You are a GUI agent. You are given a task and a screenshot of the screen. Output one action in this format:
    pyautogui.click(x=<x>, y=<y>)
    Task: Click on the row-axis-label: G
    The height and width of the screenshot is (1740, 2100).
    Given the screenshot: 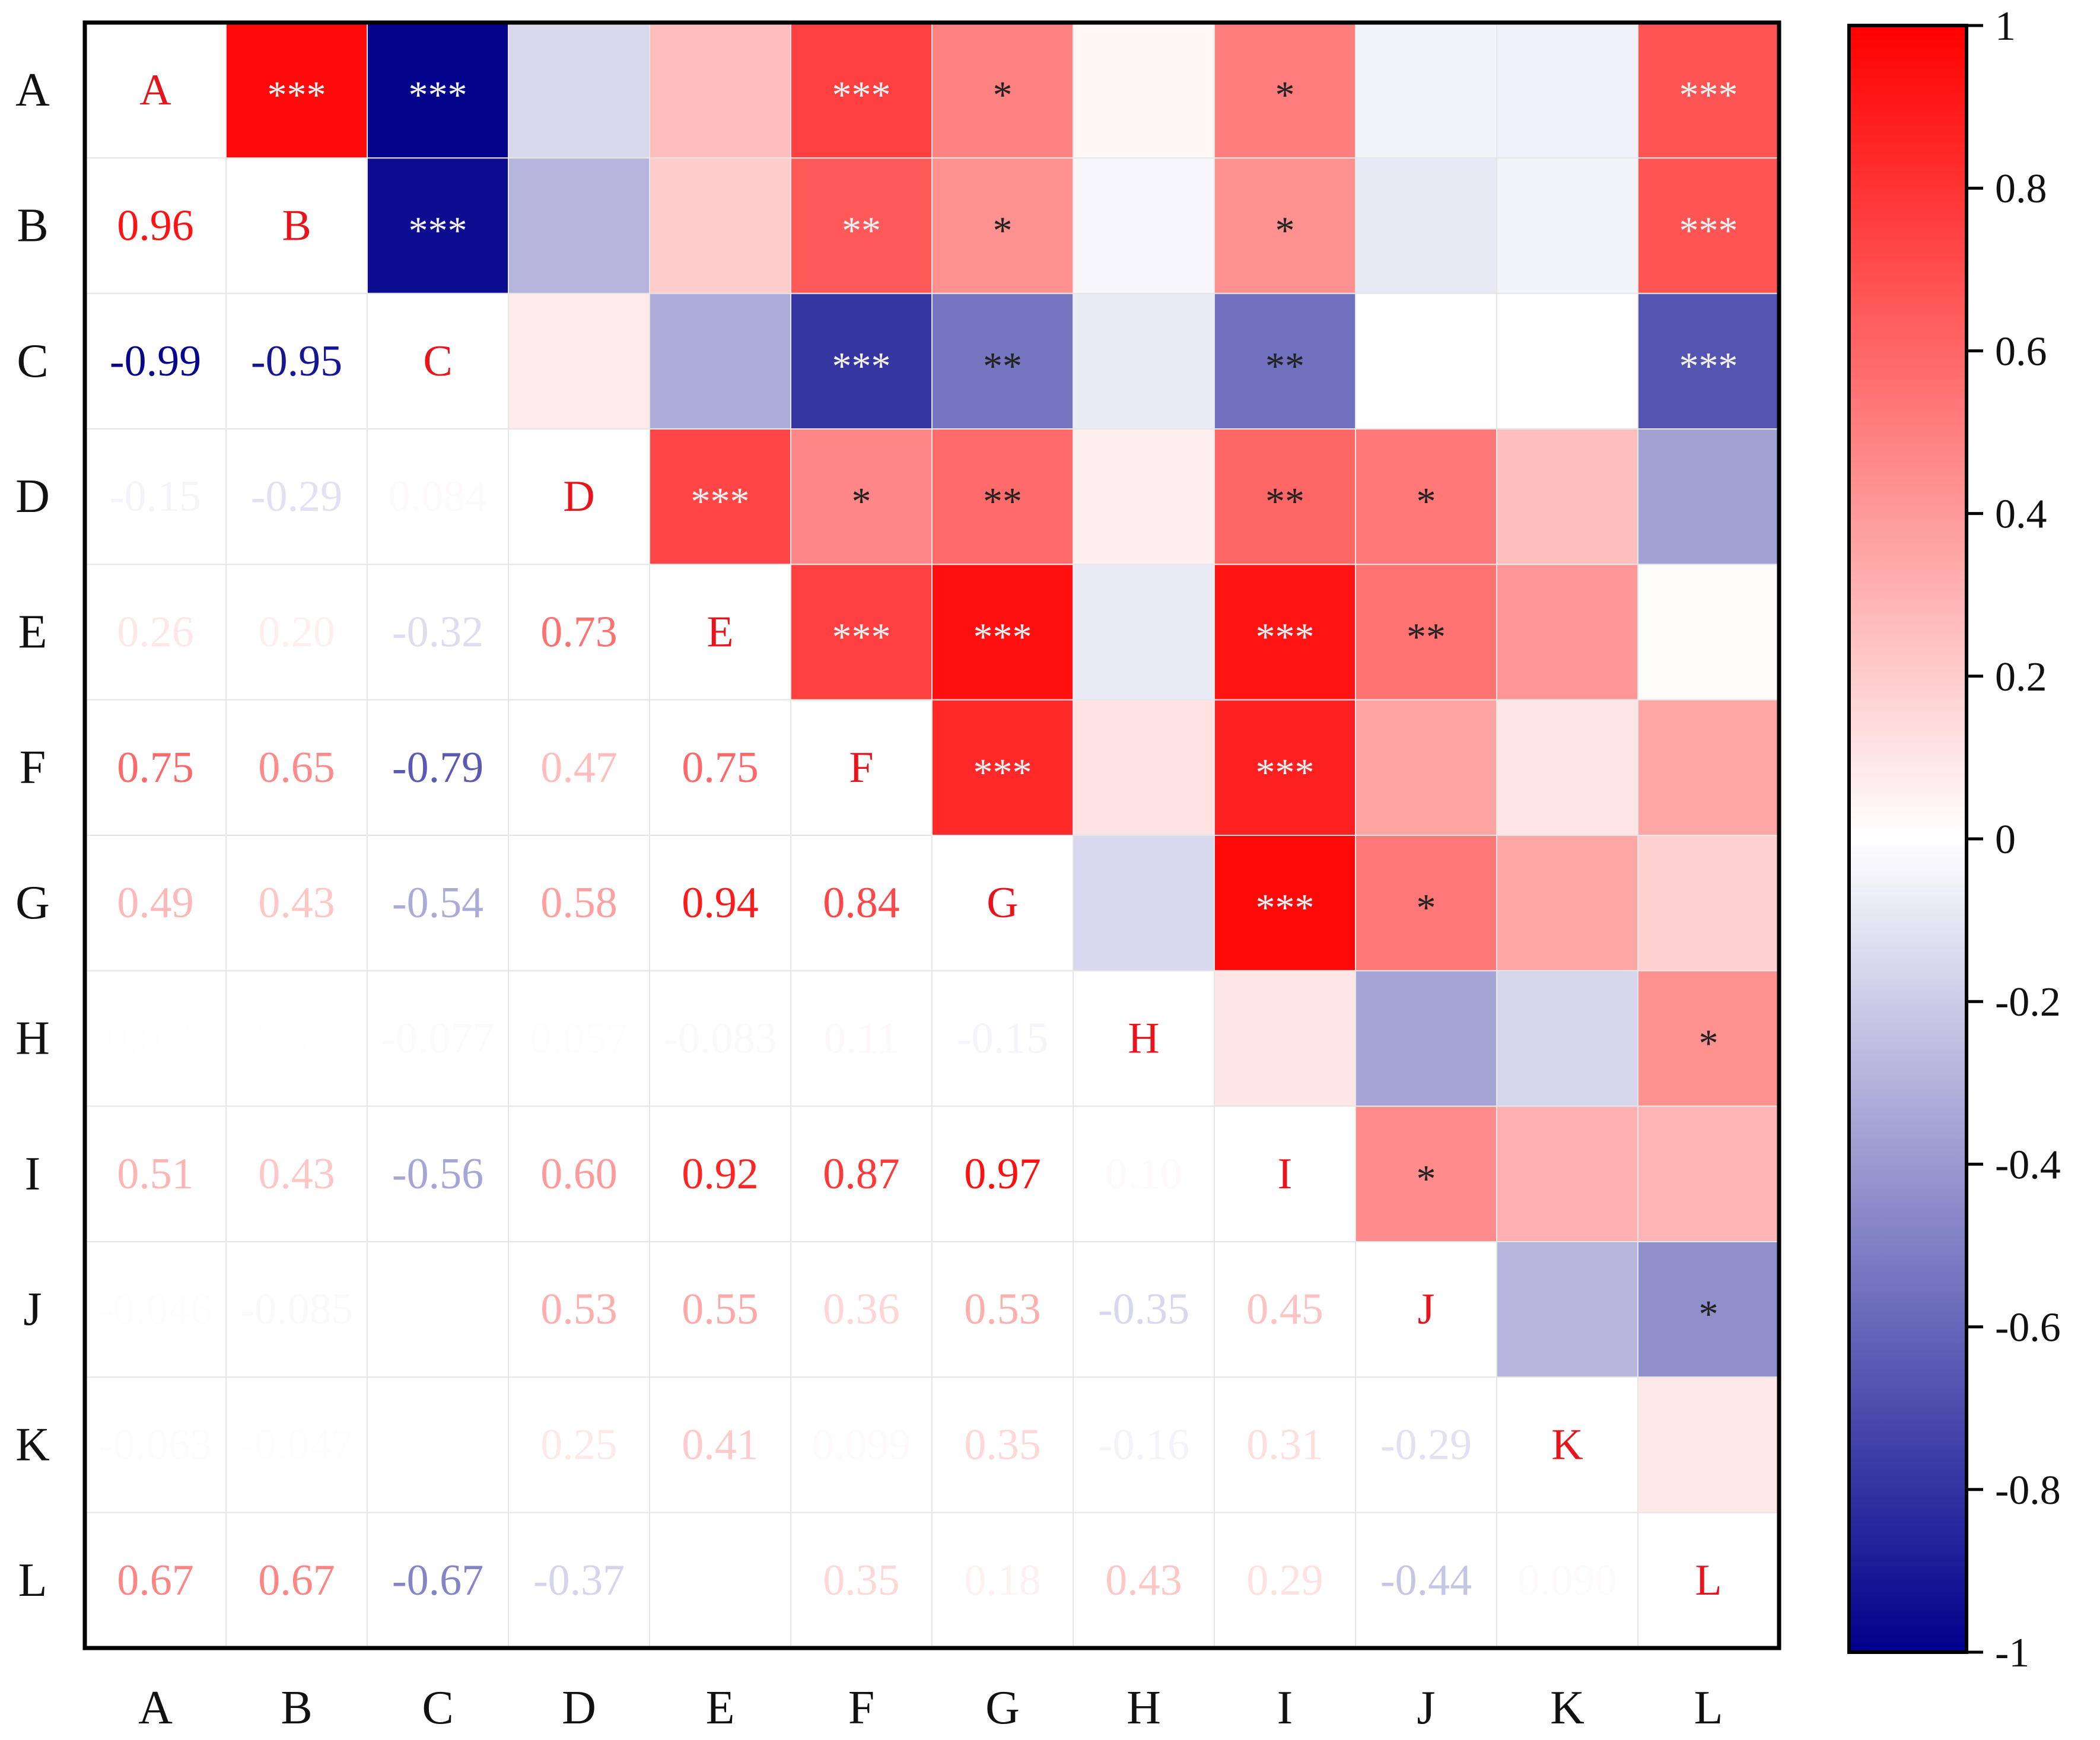 What is the action you would take?
    pyautogui.click(x=32, y=903)
    